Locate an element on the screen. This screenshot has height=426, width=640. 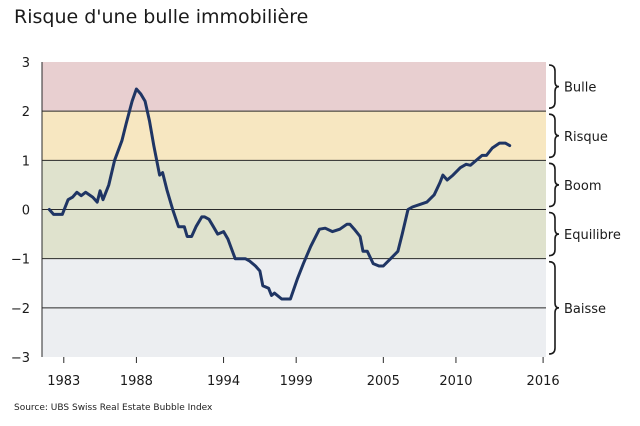
band-label-baisse: Baisse is located at coordinates (585, 309).